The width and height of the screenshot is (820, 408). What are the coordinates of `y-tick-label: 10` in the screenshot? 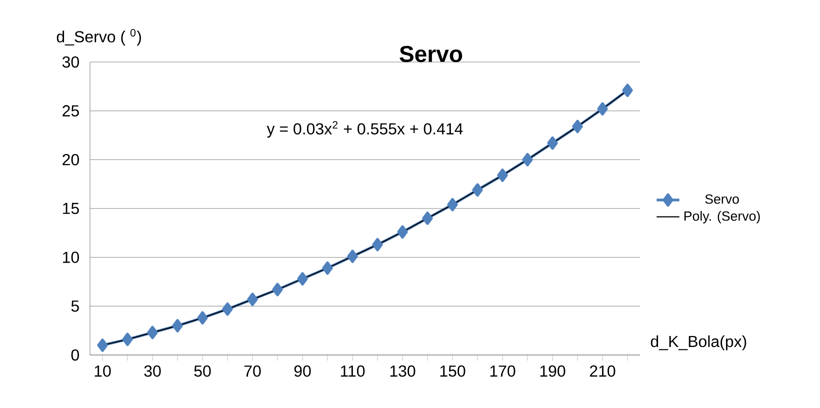 It's located at (71, 257).